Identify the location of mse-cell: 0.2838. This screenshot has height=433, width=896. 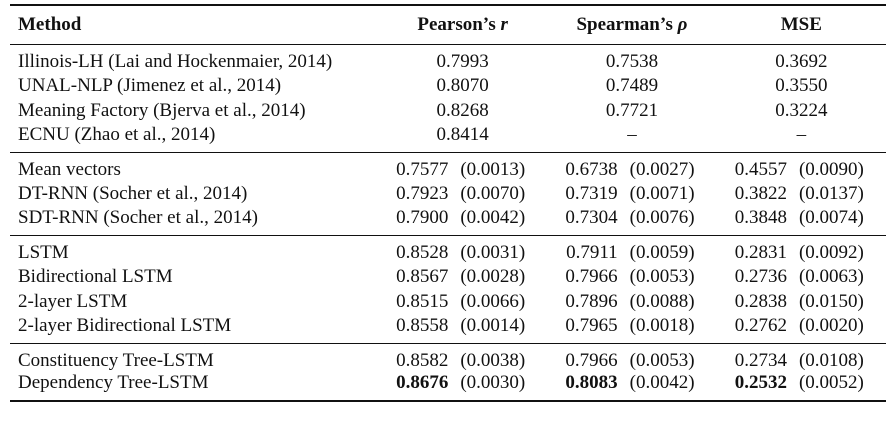
(760, 302).